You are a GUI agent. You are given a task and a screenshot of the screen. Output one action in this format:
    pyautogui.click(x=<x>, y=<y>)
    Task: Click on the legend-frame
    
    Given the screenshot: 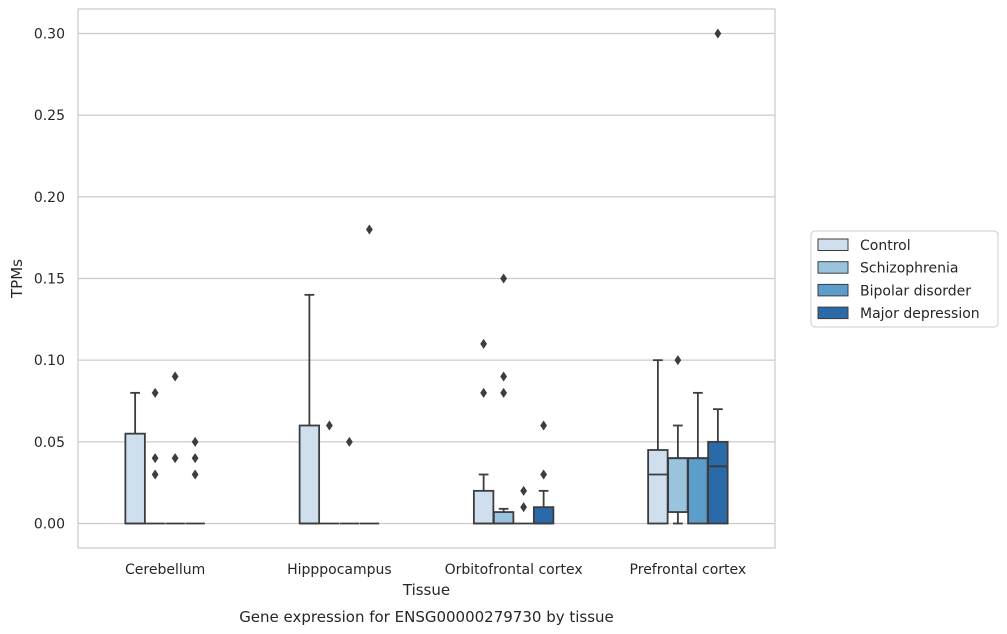 What is the action you would take?
    pyautogui.click(x=904, y=279)
    